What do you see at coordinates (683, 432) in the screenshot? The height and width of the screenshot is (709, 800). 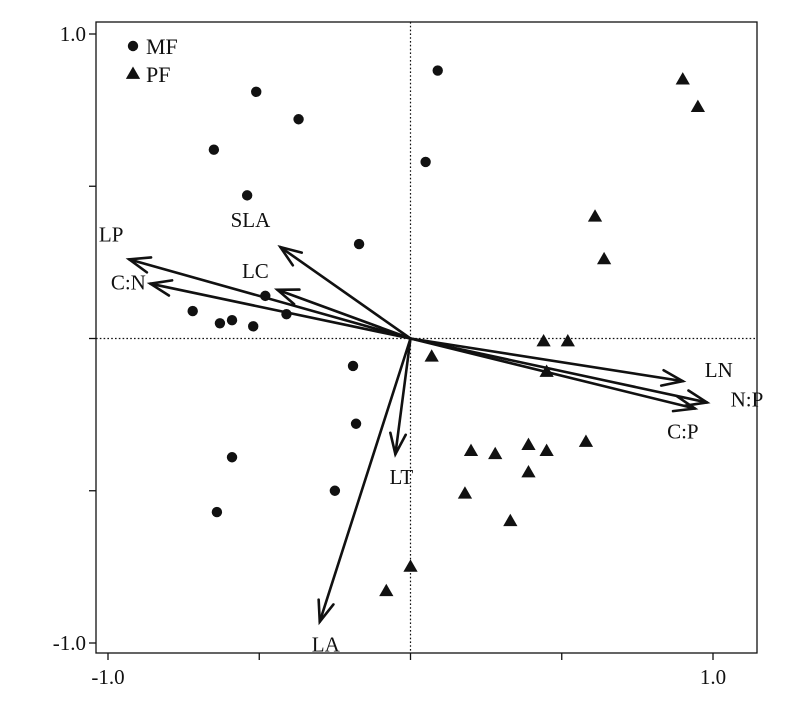 I see `vector-label-c-p: C:P` at bounding box center [683, 432].